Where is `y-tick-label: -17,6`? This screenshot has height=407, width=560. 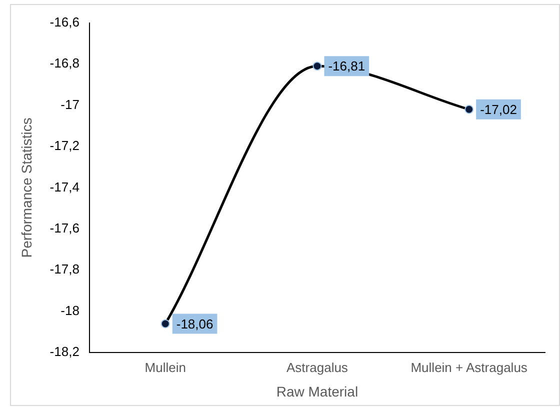 y-tick-label: -17,6 is located at coordinates (65, 228).